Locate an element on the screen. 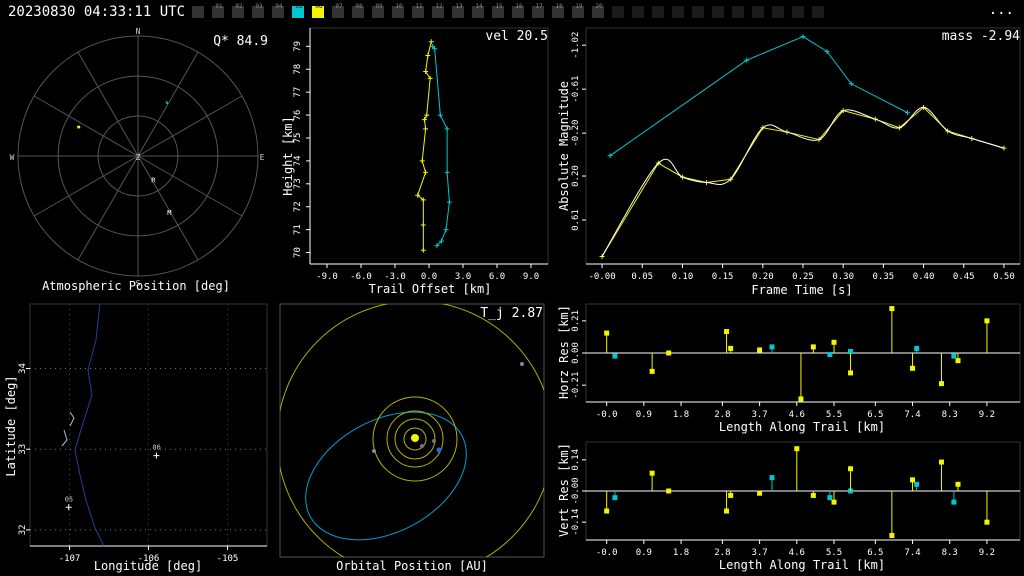 The height and width of the screenshot is (576, 1024). x-tick-label: 0.05 is located at coordinates (642, 277).